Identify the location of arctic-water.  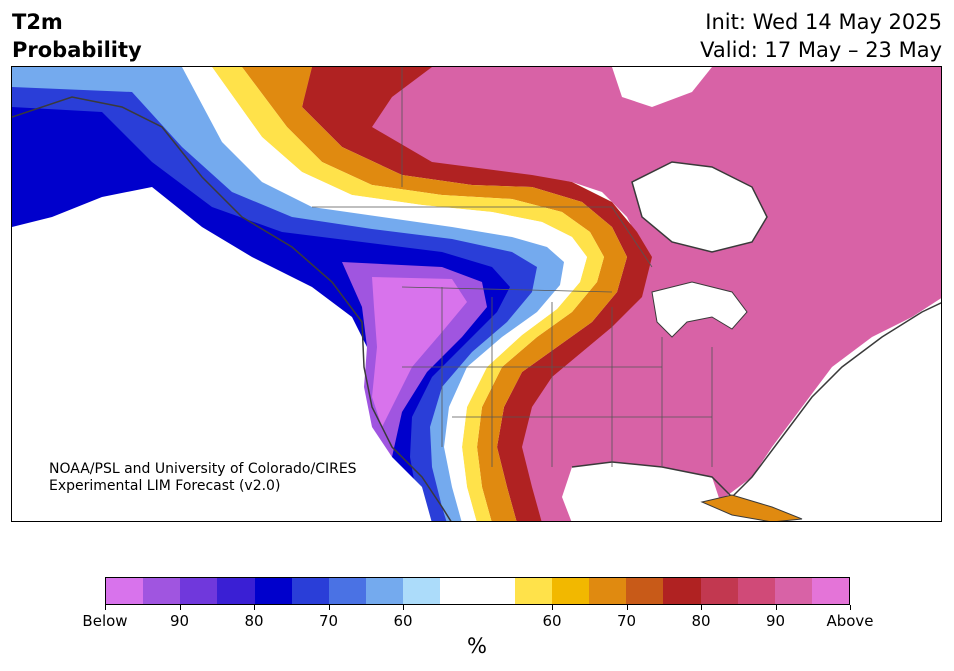
(662, 87).